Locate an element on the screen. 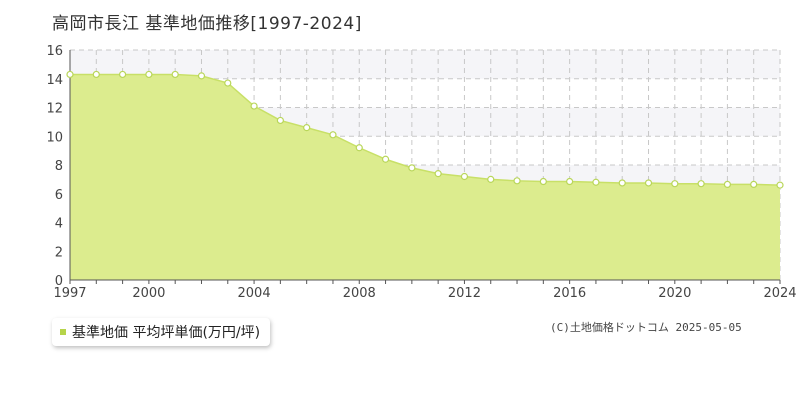  y-tick-label: 14 is located at coordinates (54, 80).